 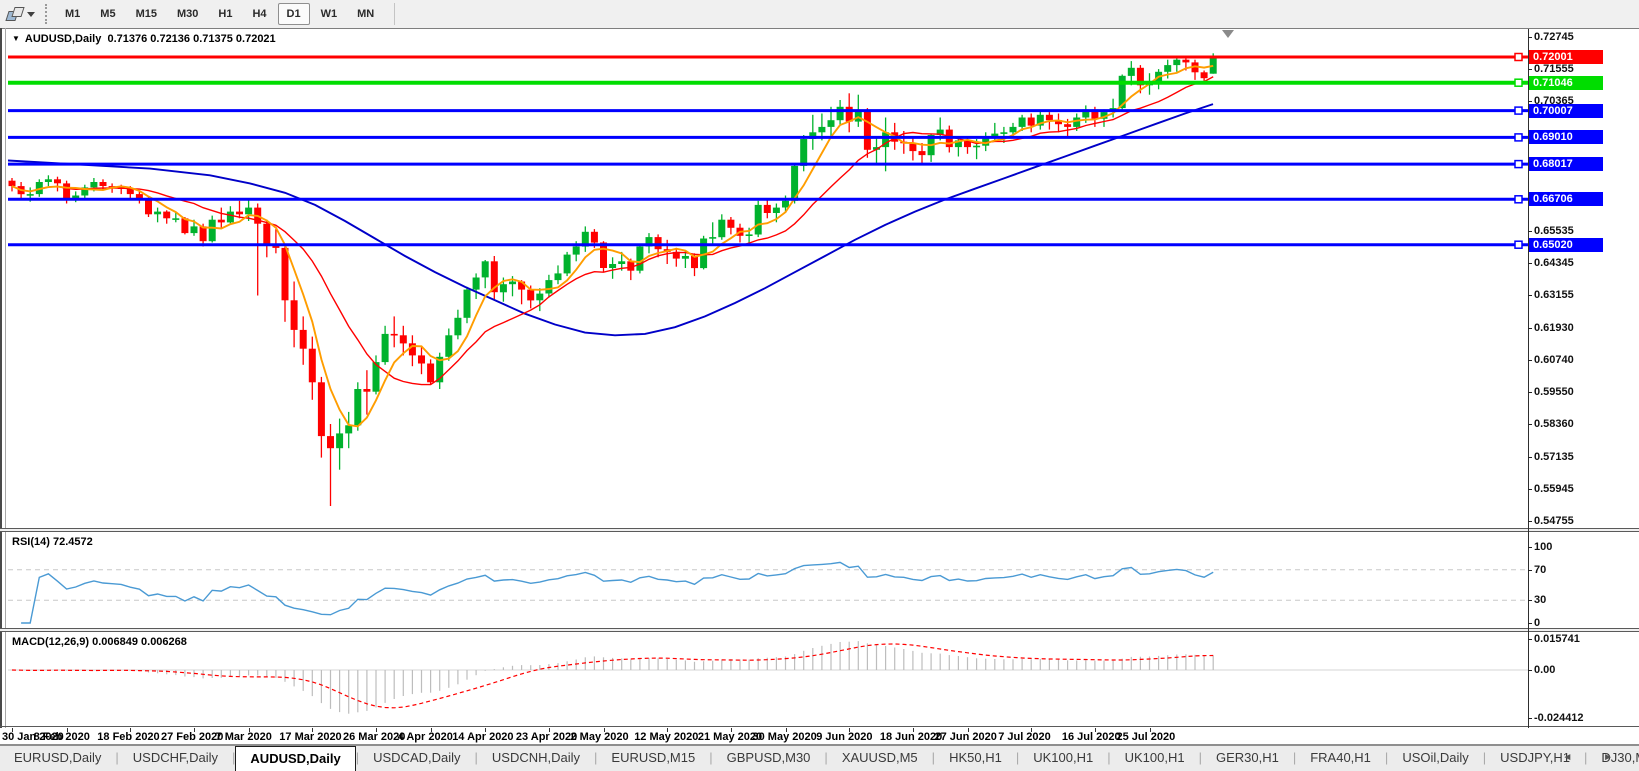 What do you see at coordinates (730, 737) in the screenshot?
I see `date-tick-label: 21 May 2020` at bounding box center [730, 737].